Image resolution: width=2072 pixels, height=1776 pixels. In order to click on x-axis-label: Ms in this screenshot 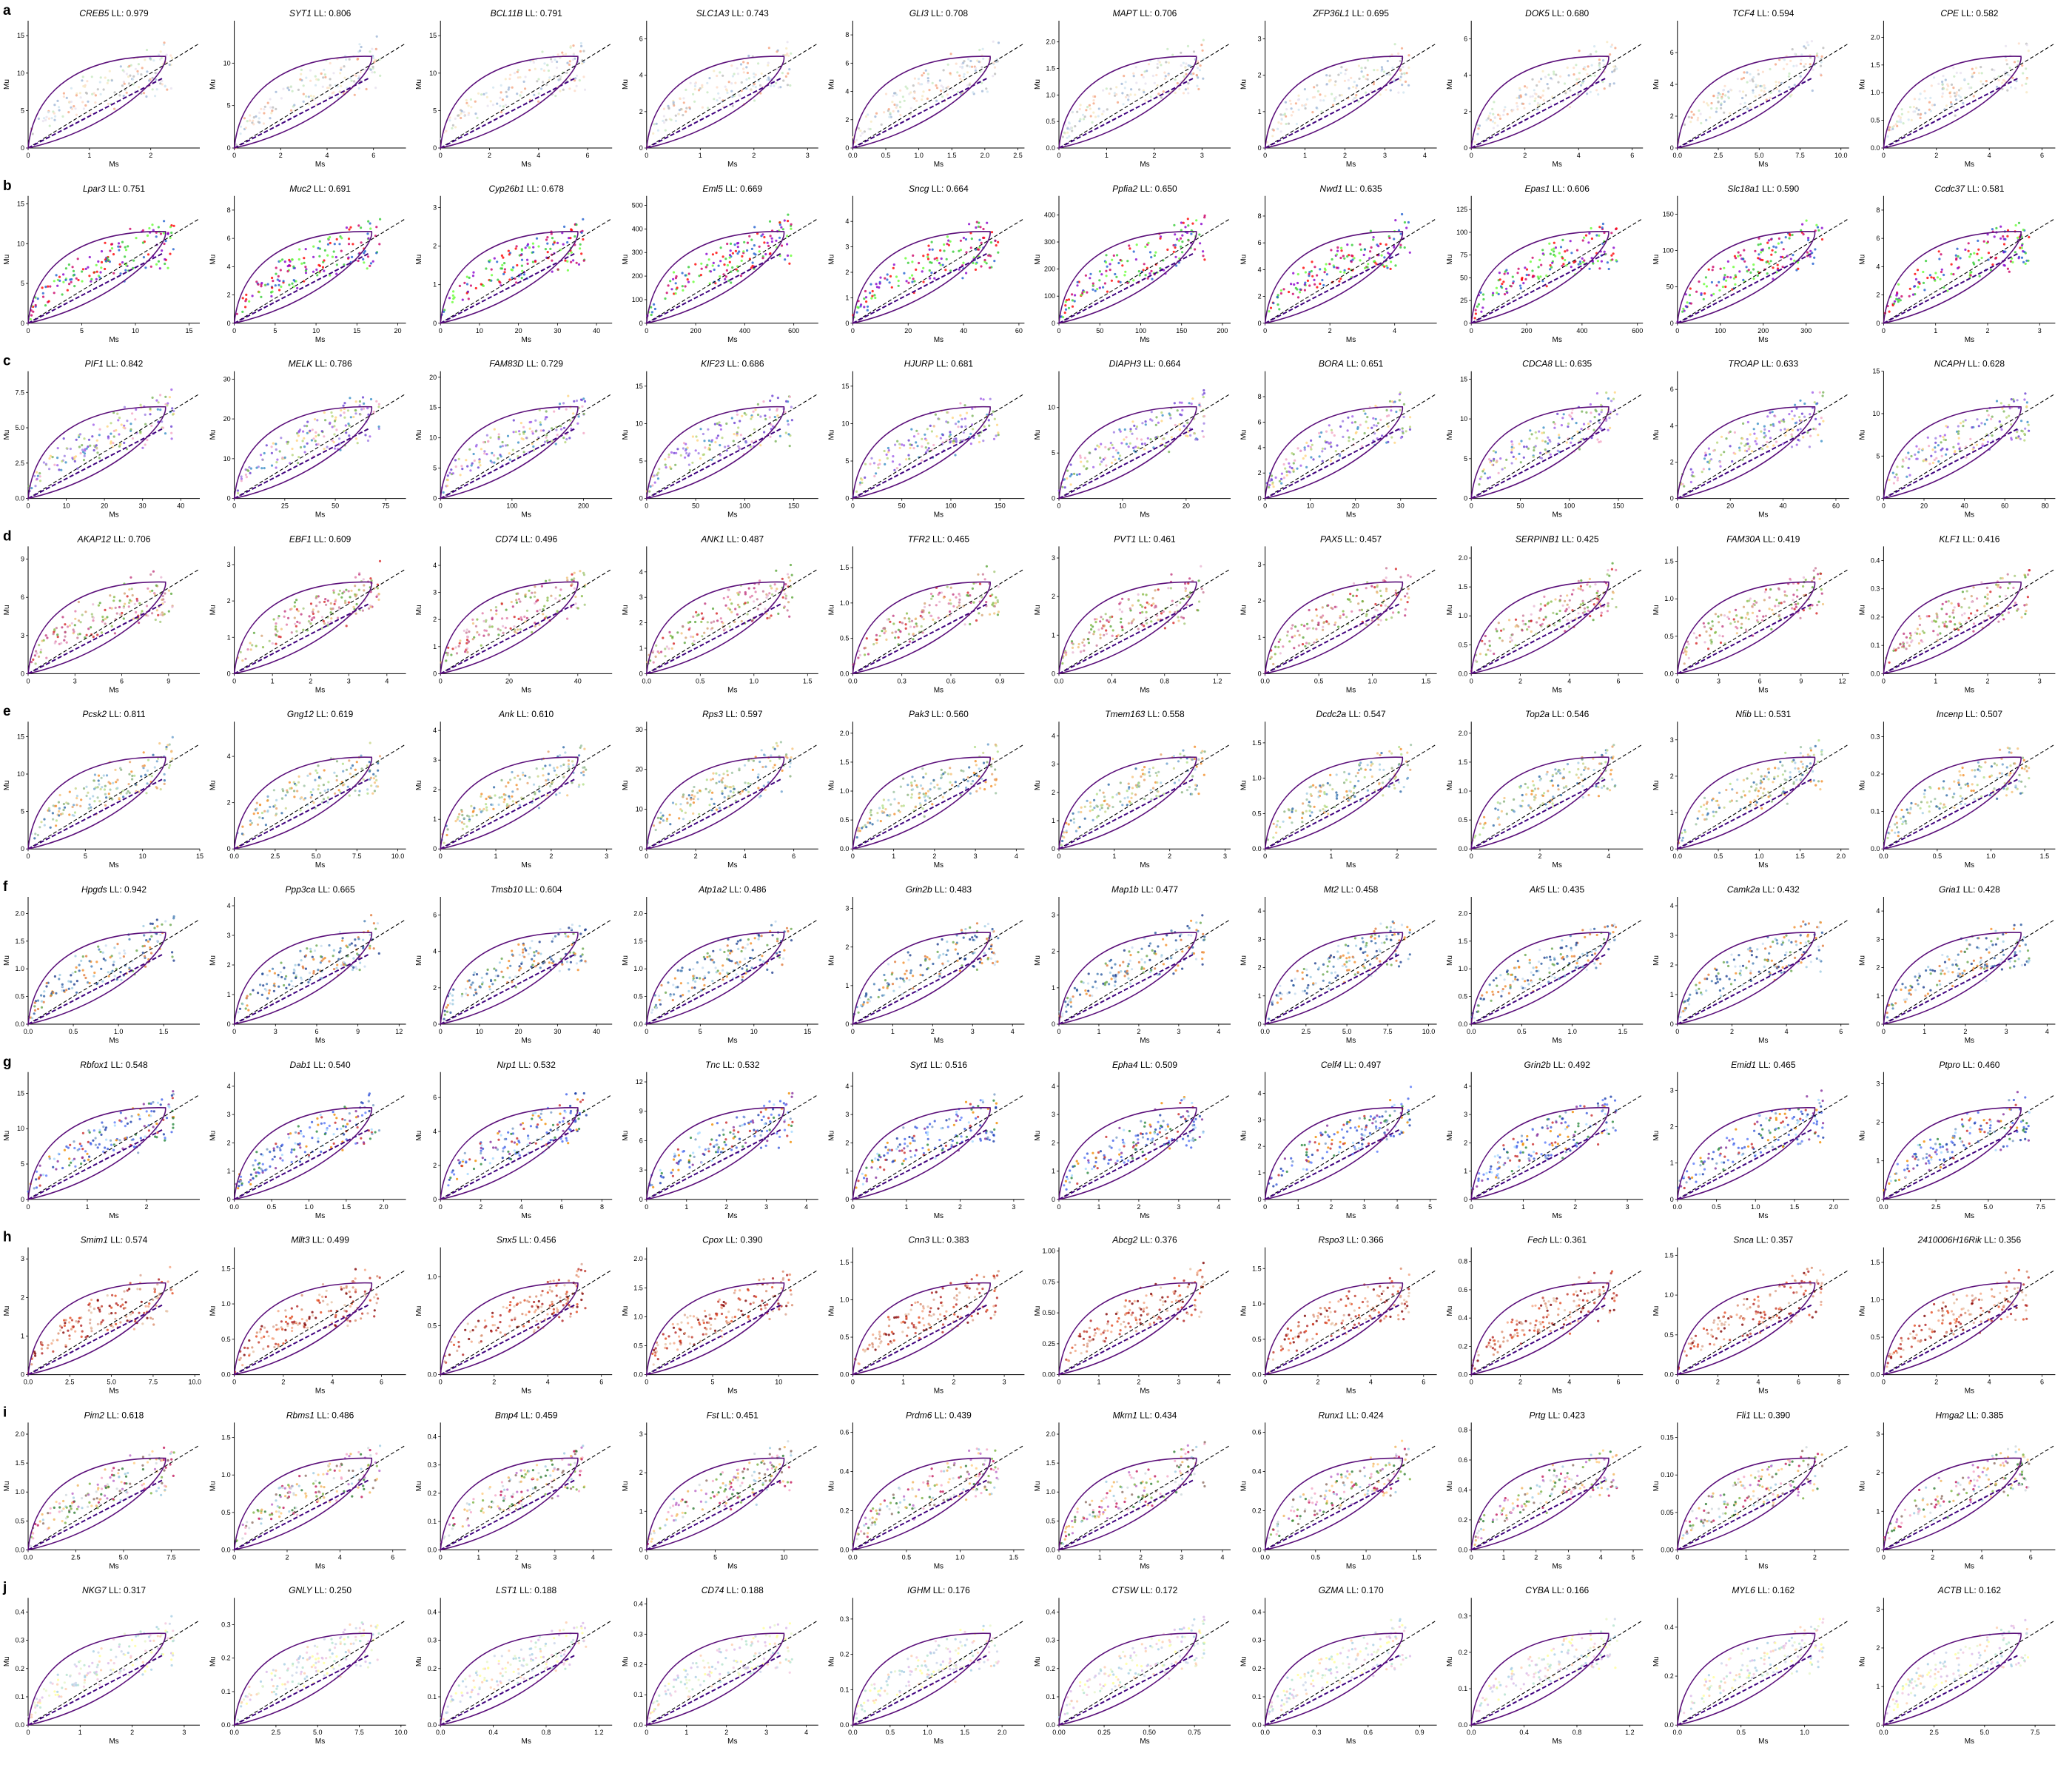, I will do `click(1763, 340)`.